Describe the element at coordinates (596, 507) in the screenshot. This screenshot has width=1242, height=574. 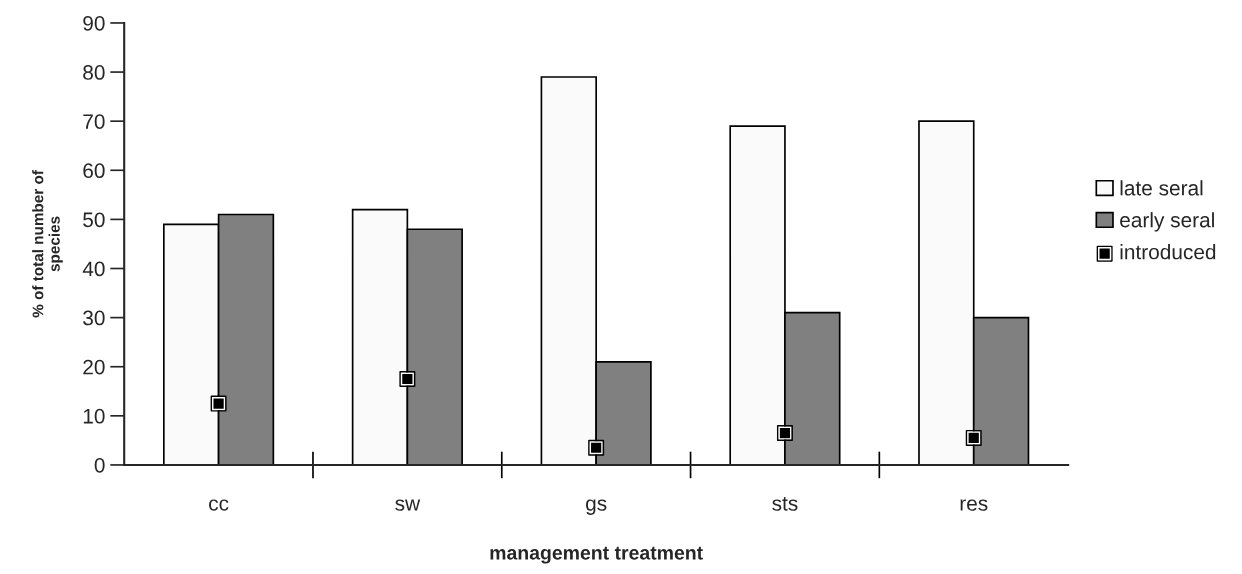
I see `x-tick-label: gs` at that location.